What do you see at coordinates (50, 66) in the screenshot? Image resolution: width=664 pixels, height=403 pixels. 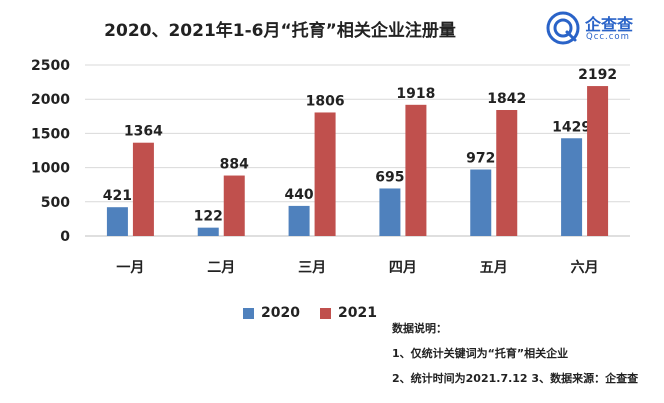 I see `y-tick-label: 2500` at bounding box center [50, 66].